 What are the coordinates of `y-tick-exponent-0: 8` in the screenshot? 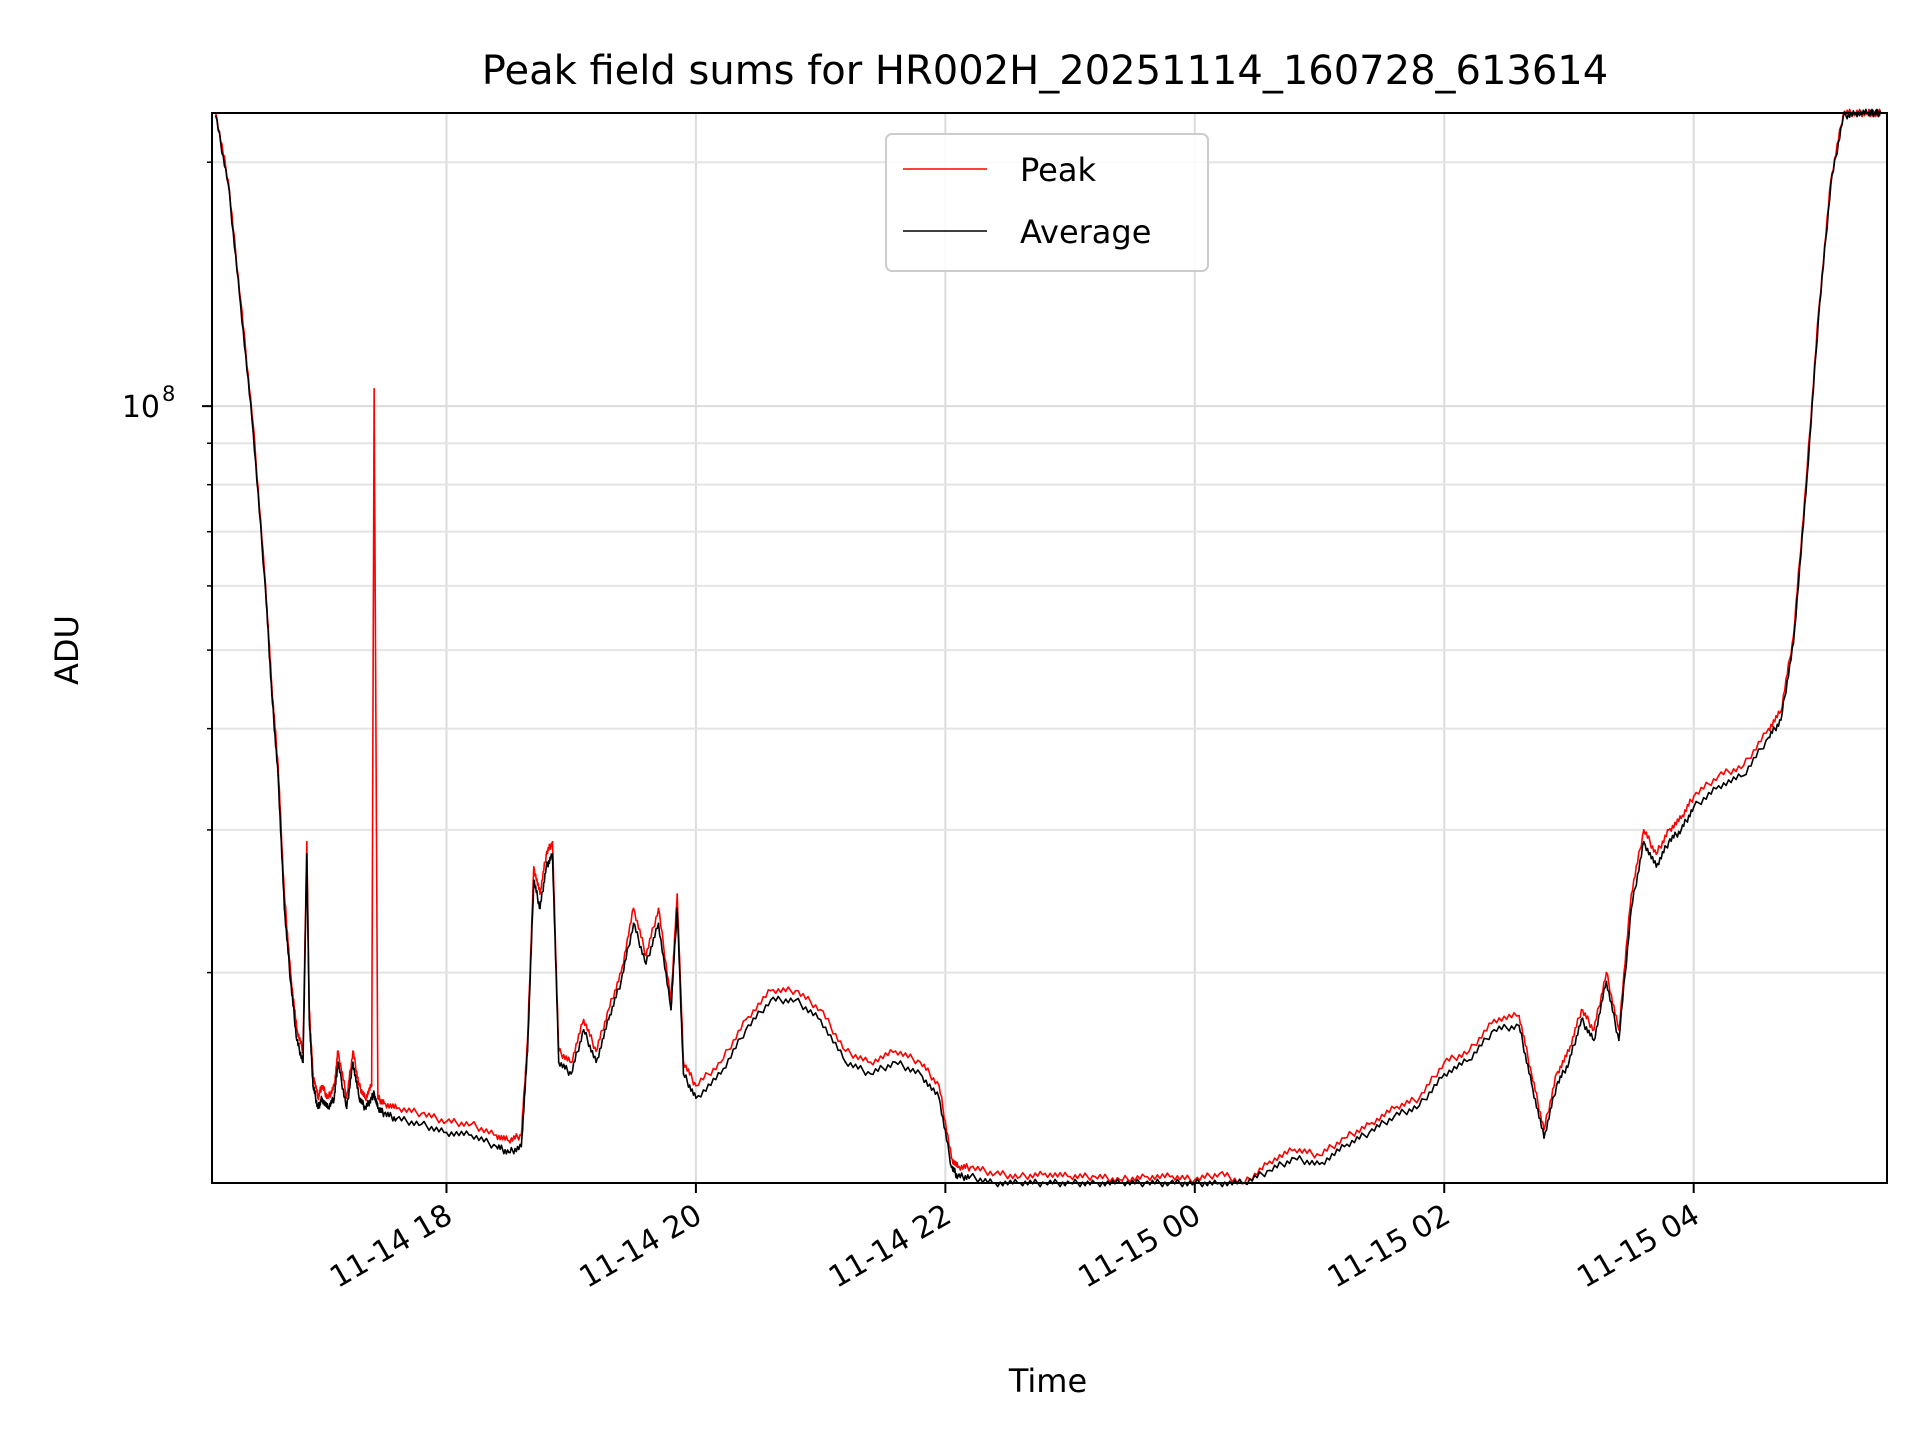 It's located at (168, 394).